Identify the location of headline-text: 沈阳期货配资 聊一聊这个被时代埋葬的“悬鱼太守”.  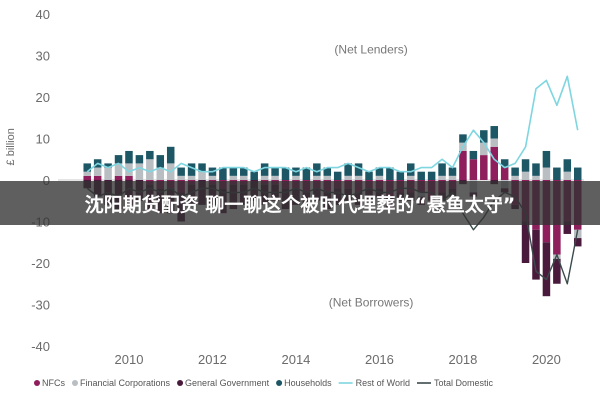
(300, 204).